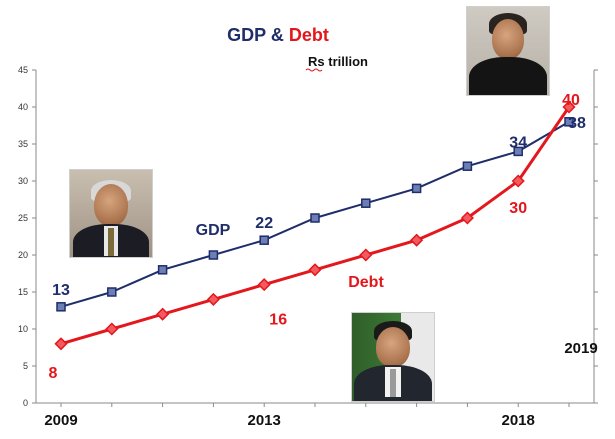 The height and width of the screenshot is (439, 615). I want to click on title-debt: Debt, so click(309, 35).